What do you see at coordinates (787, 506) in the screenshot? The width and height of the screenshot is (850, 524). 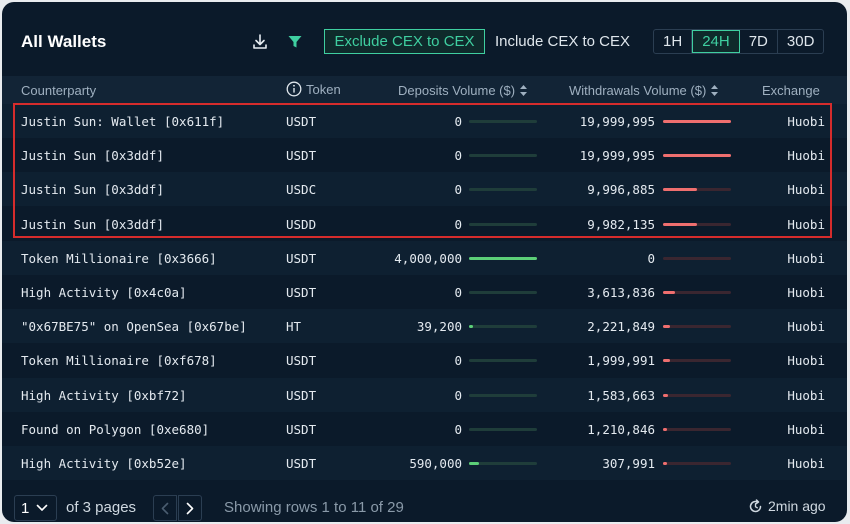 I see `last-updated: 2min ago` at bounding box center [787, 506].